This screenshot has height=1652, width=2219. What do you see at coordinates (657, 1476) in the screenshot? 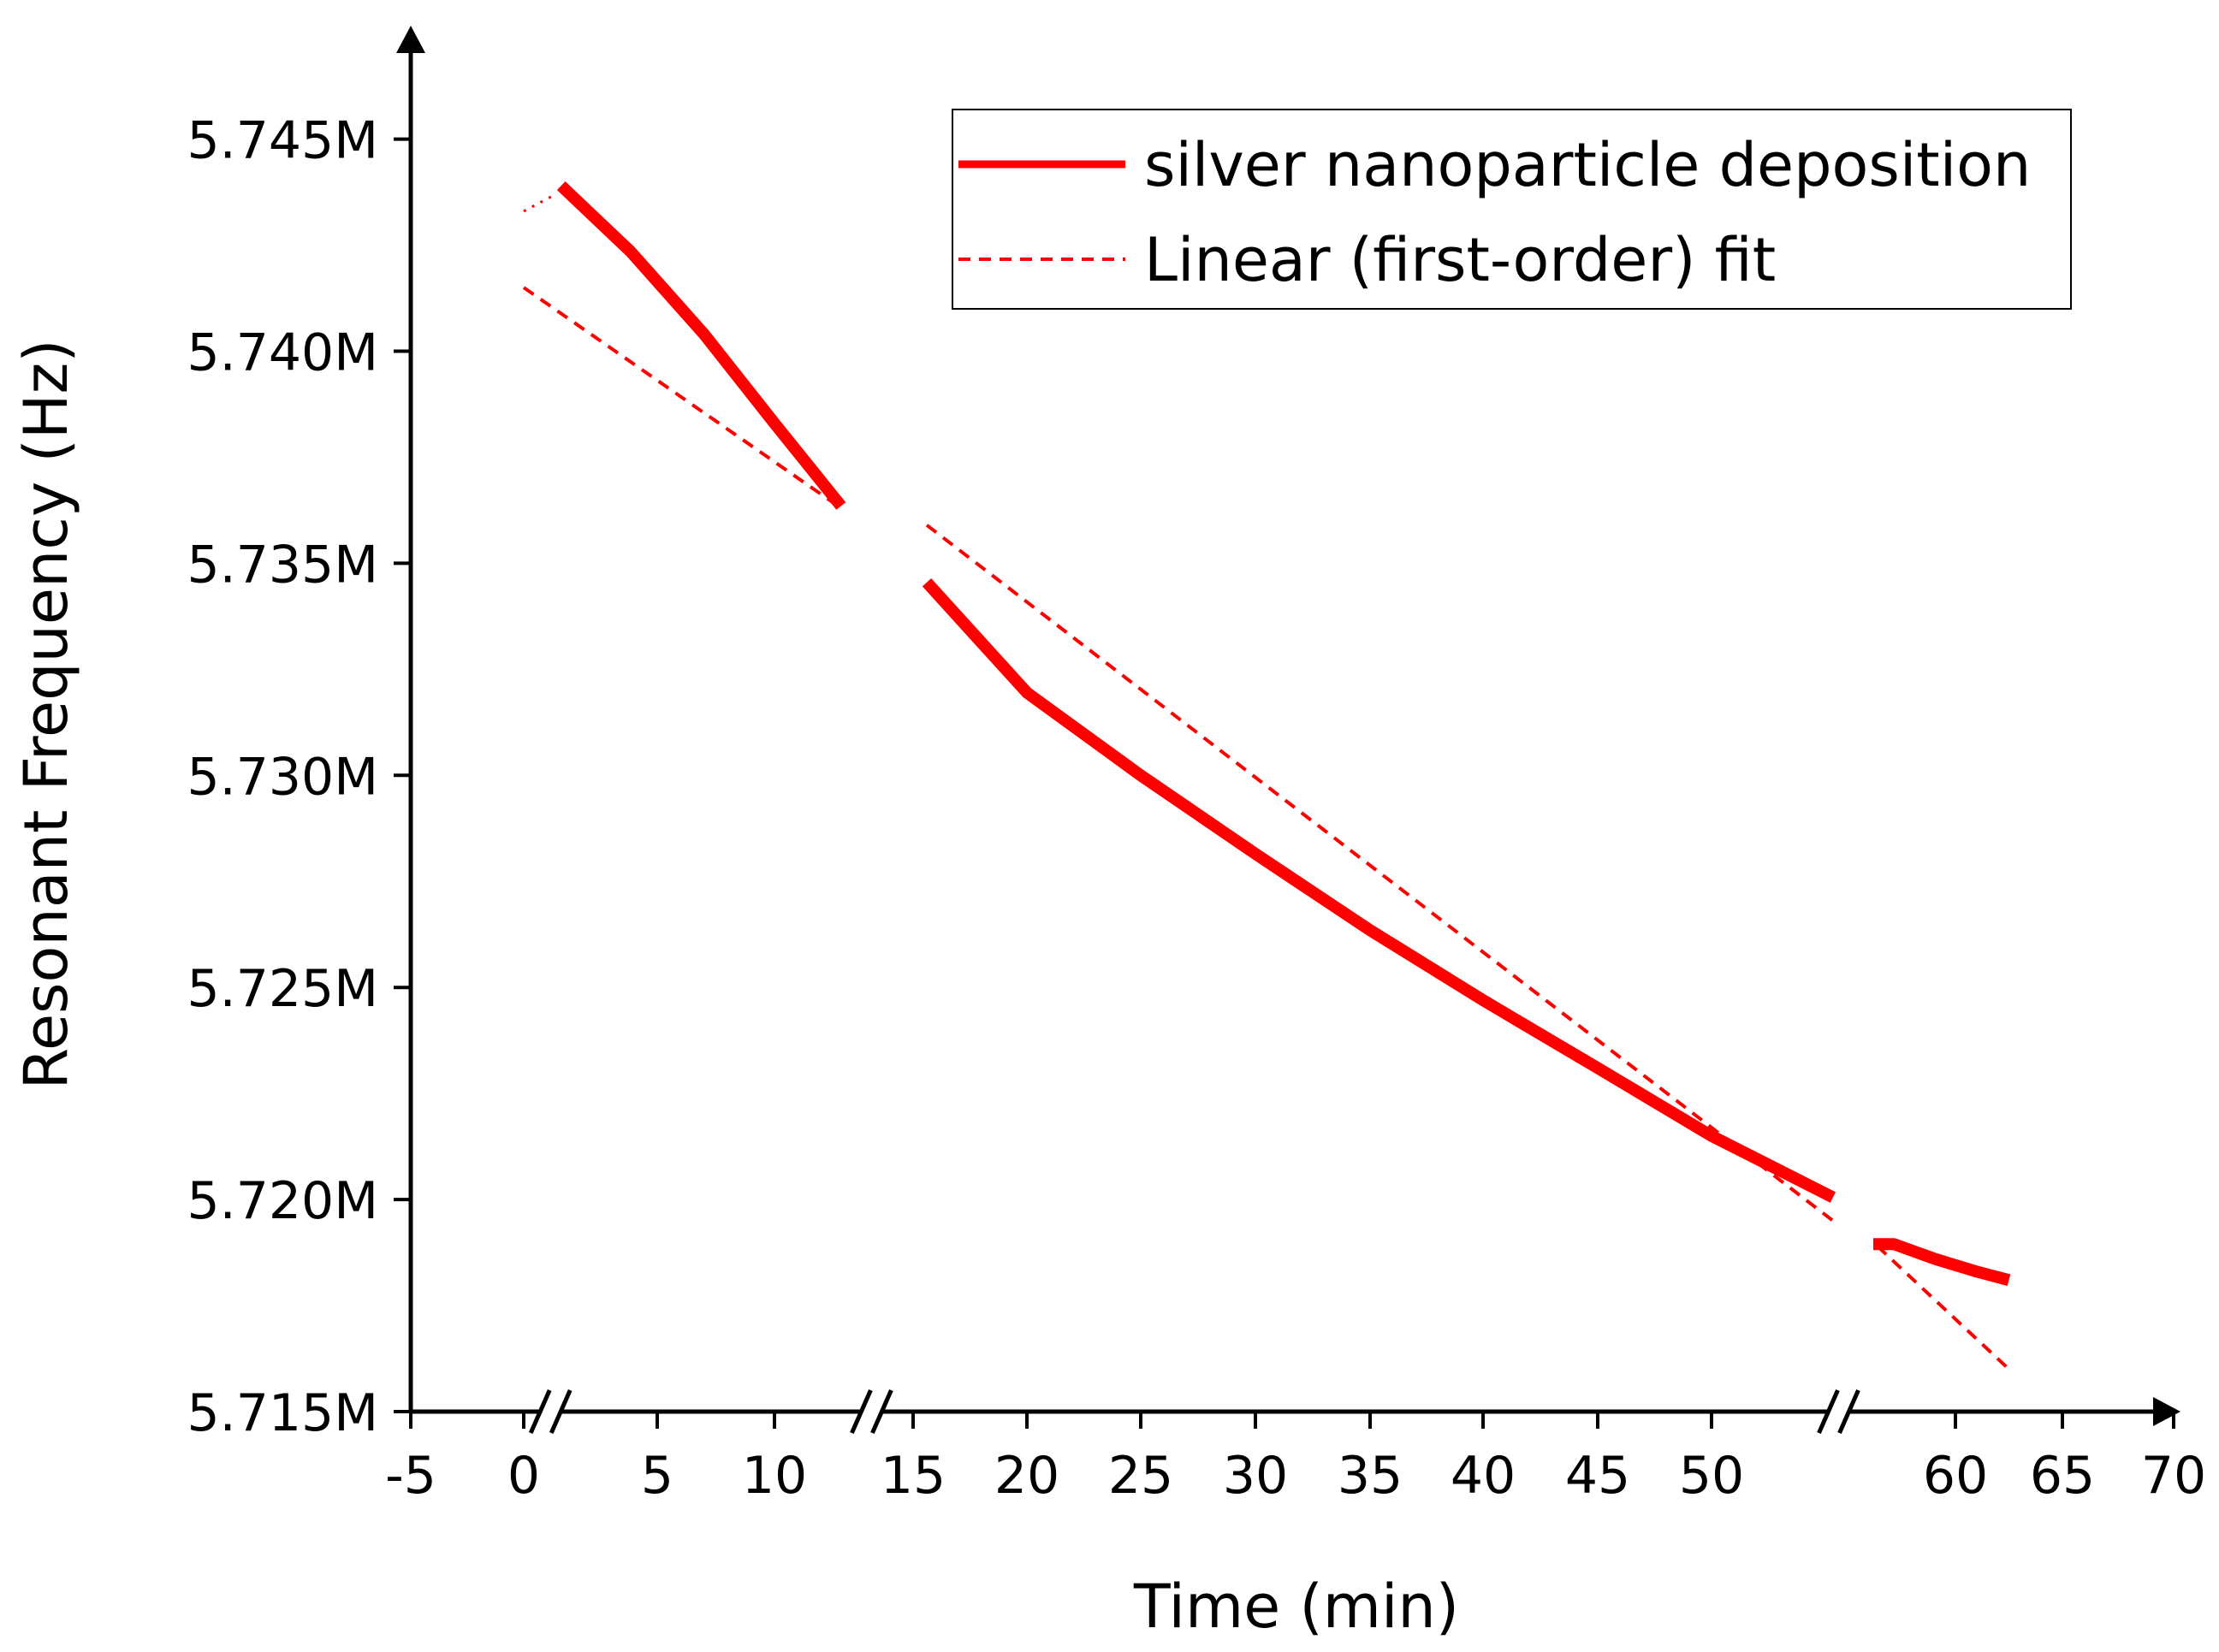
I see `x-tick-label: 5` at bounding box center [657, 1476].